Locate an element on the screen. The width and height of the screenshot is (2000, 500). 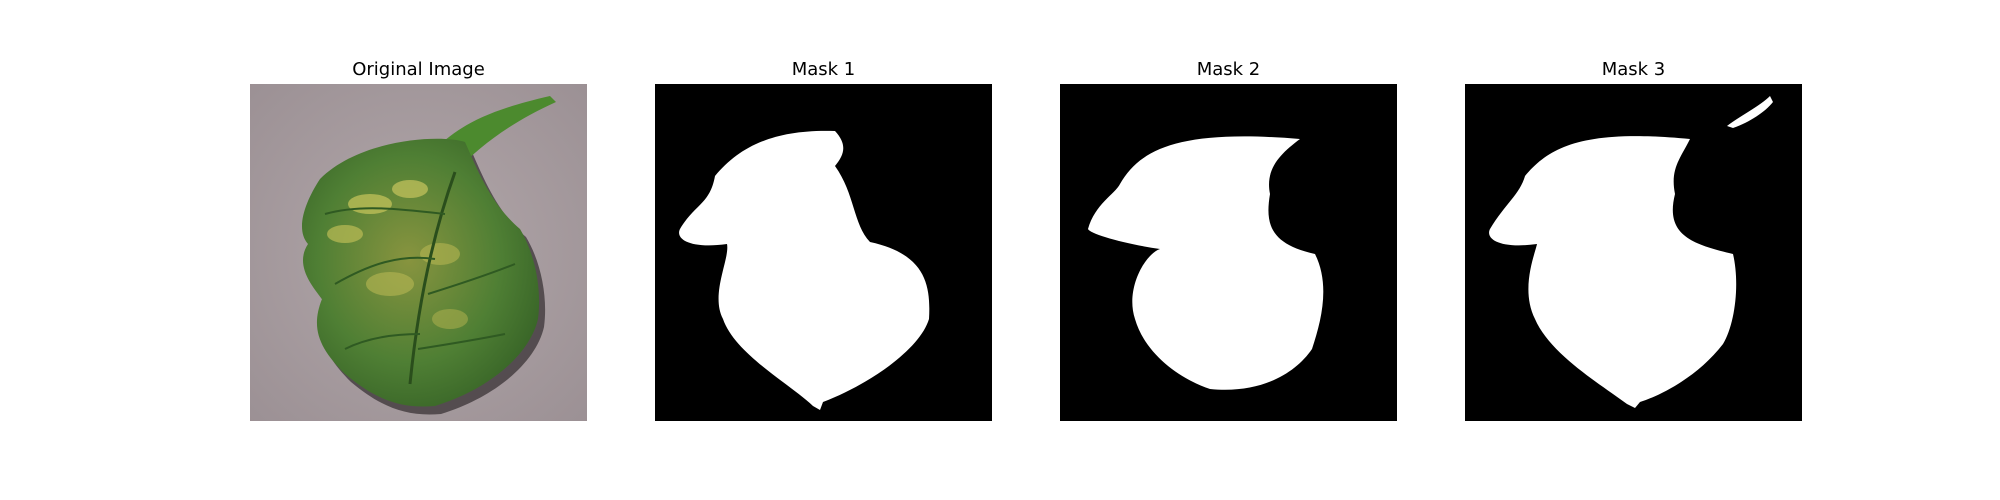
original-image-panel is located at coordinates (418, 252).